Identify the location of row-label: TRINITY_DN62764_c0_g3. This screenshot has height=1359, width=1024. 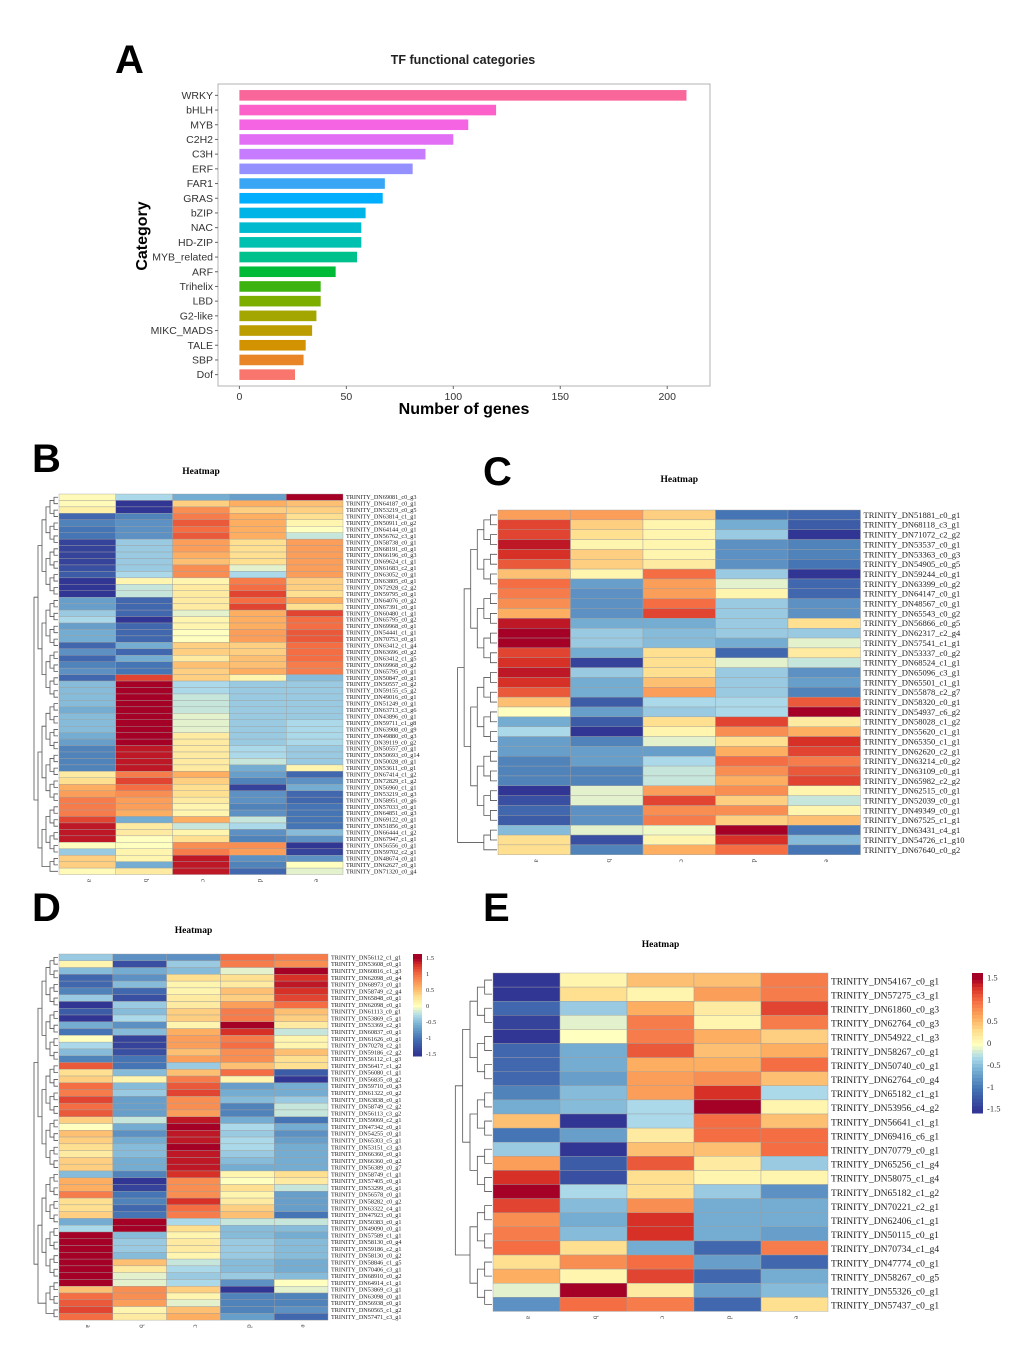
(885, 1025).